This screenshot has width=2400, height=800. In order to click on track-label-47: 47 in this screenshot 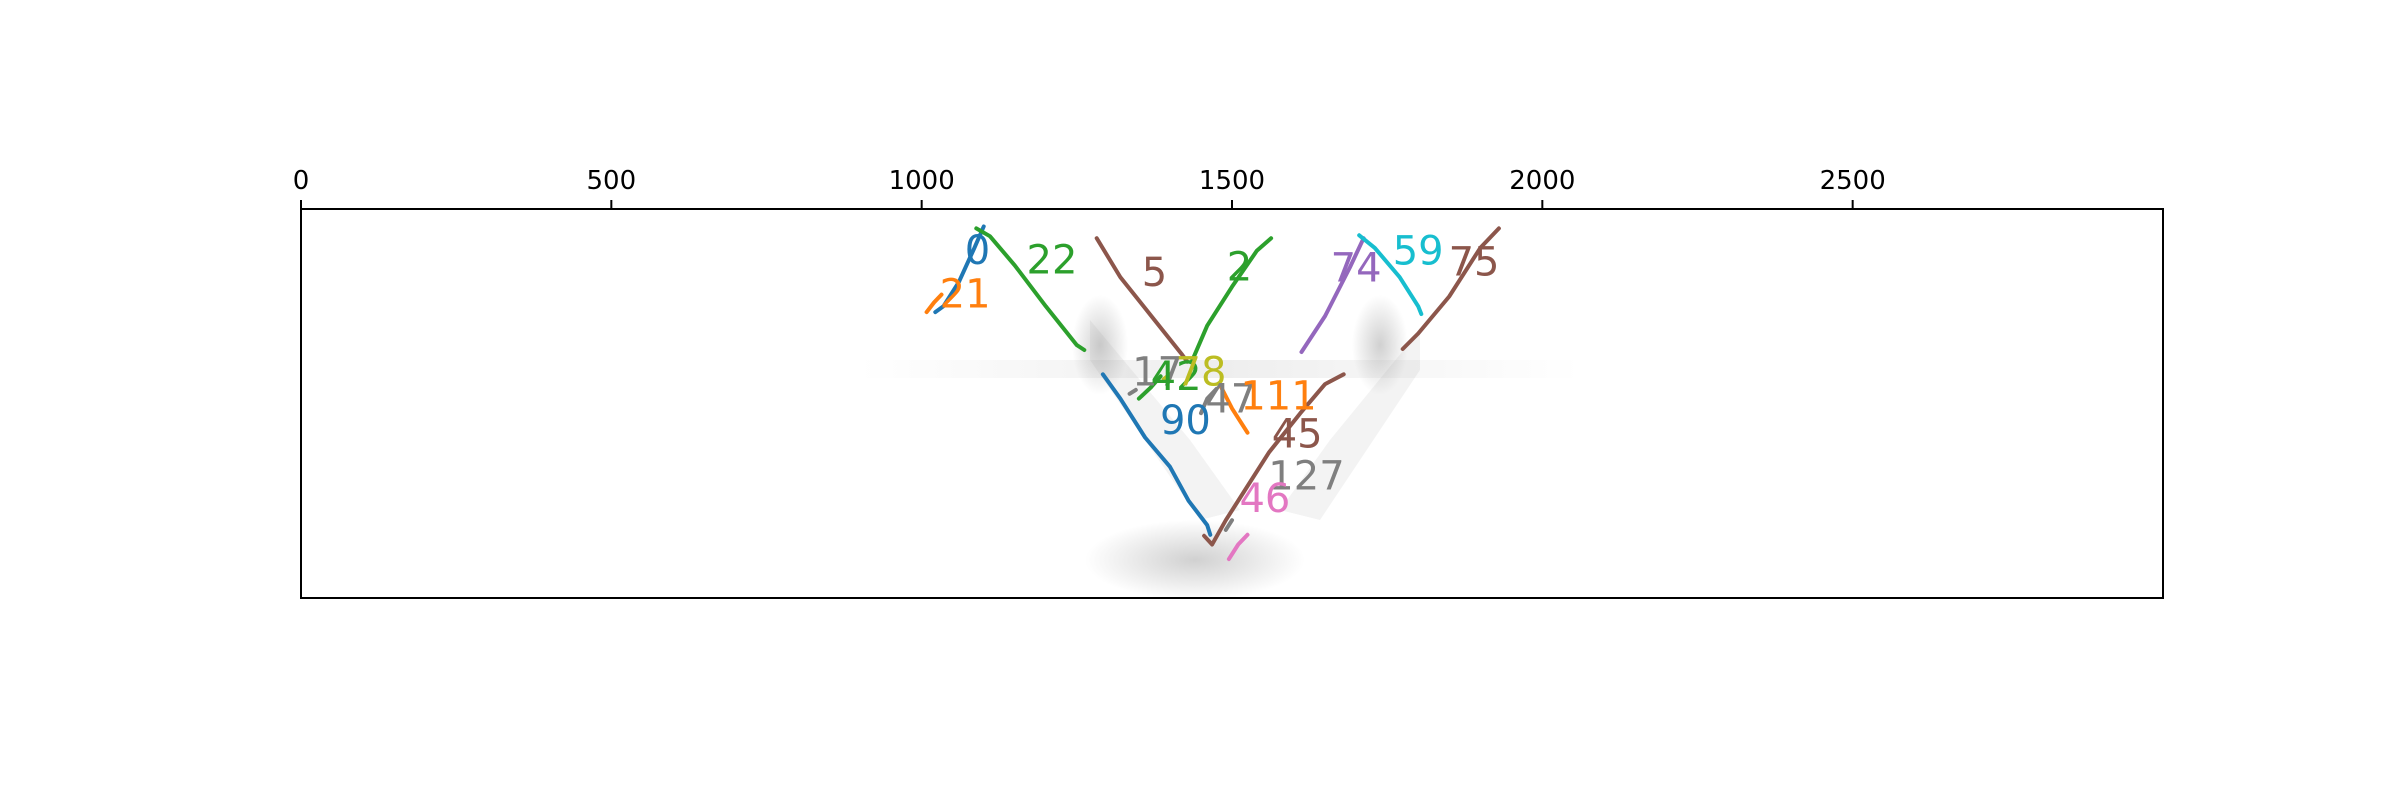, I will do `click(1230, 400)`.